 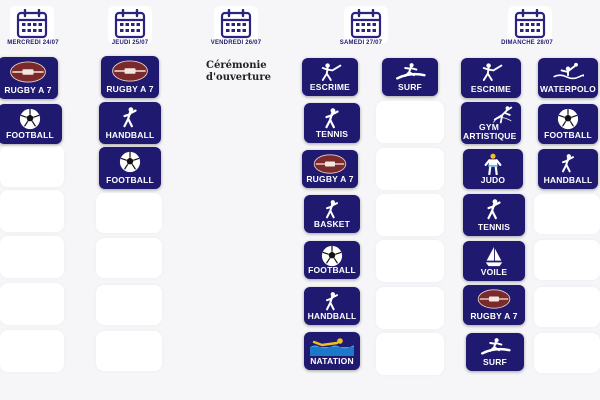 I want to click on event-tile-gymnastics: GYM ARTISTIQUE, so click(x=491, y=123).